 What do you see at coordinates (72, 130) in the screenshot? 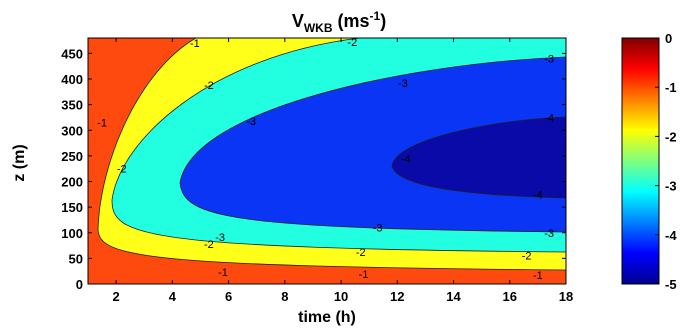
I see `y-tick-label: 300` at bounding box center [72, 130].